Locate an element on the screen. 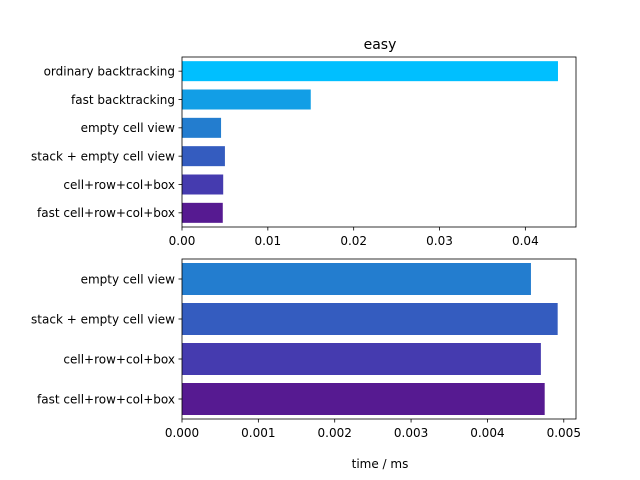  bottom-x-tick-label-5: 0.005 is located at coordinates (564, 433).